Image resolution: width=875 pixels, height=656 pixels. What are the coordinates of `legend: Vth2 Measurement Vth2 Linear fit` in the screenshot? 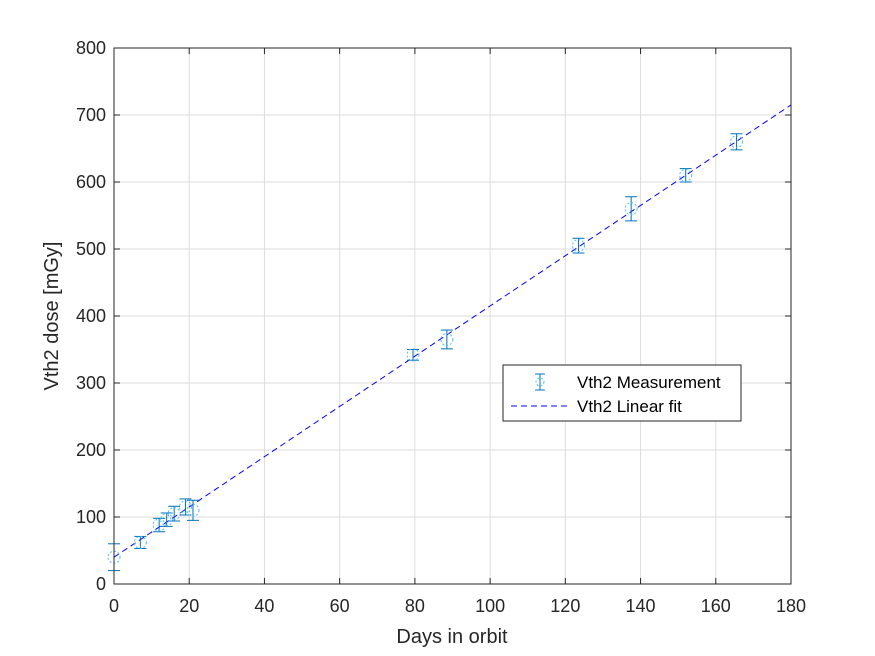 It's located at (622, 393).